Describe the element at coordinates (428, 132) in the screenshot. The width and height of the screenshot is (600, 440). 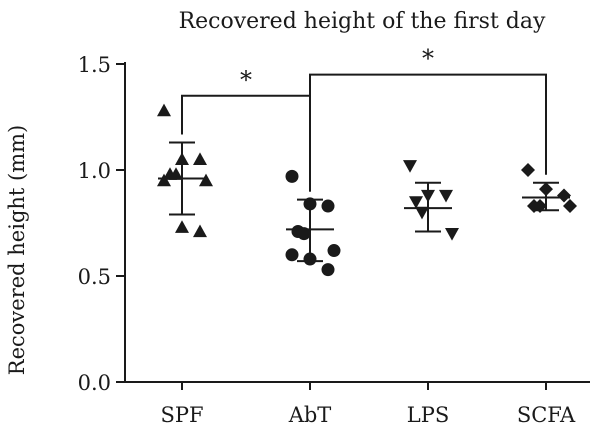
I see `significance-bracket` at that location.